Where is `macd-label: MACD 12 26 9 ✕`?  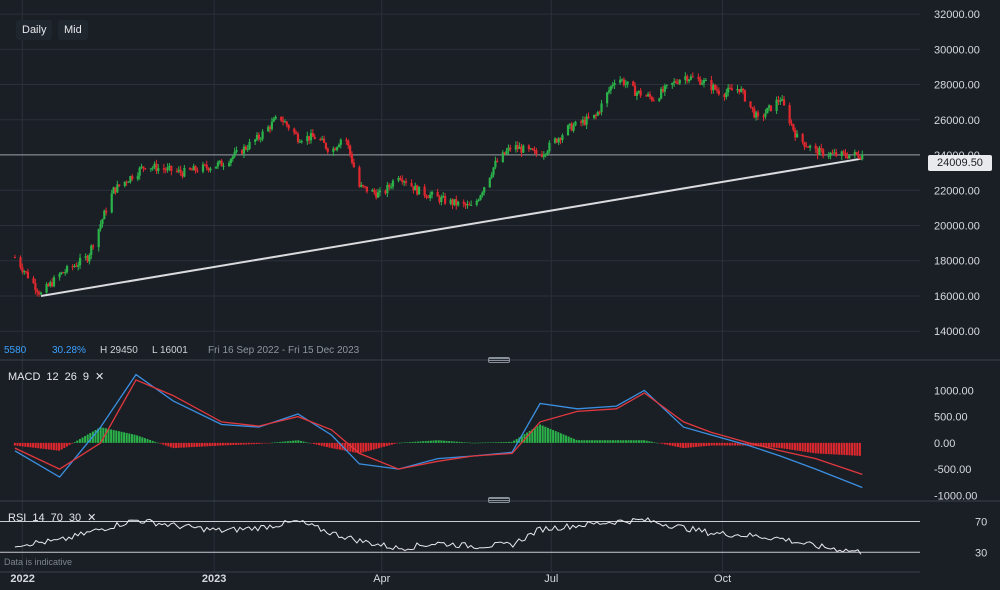 macd-label: MACD 12 26 9 ✕ is located at coordinates (59, 376).